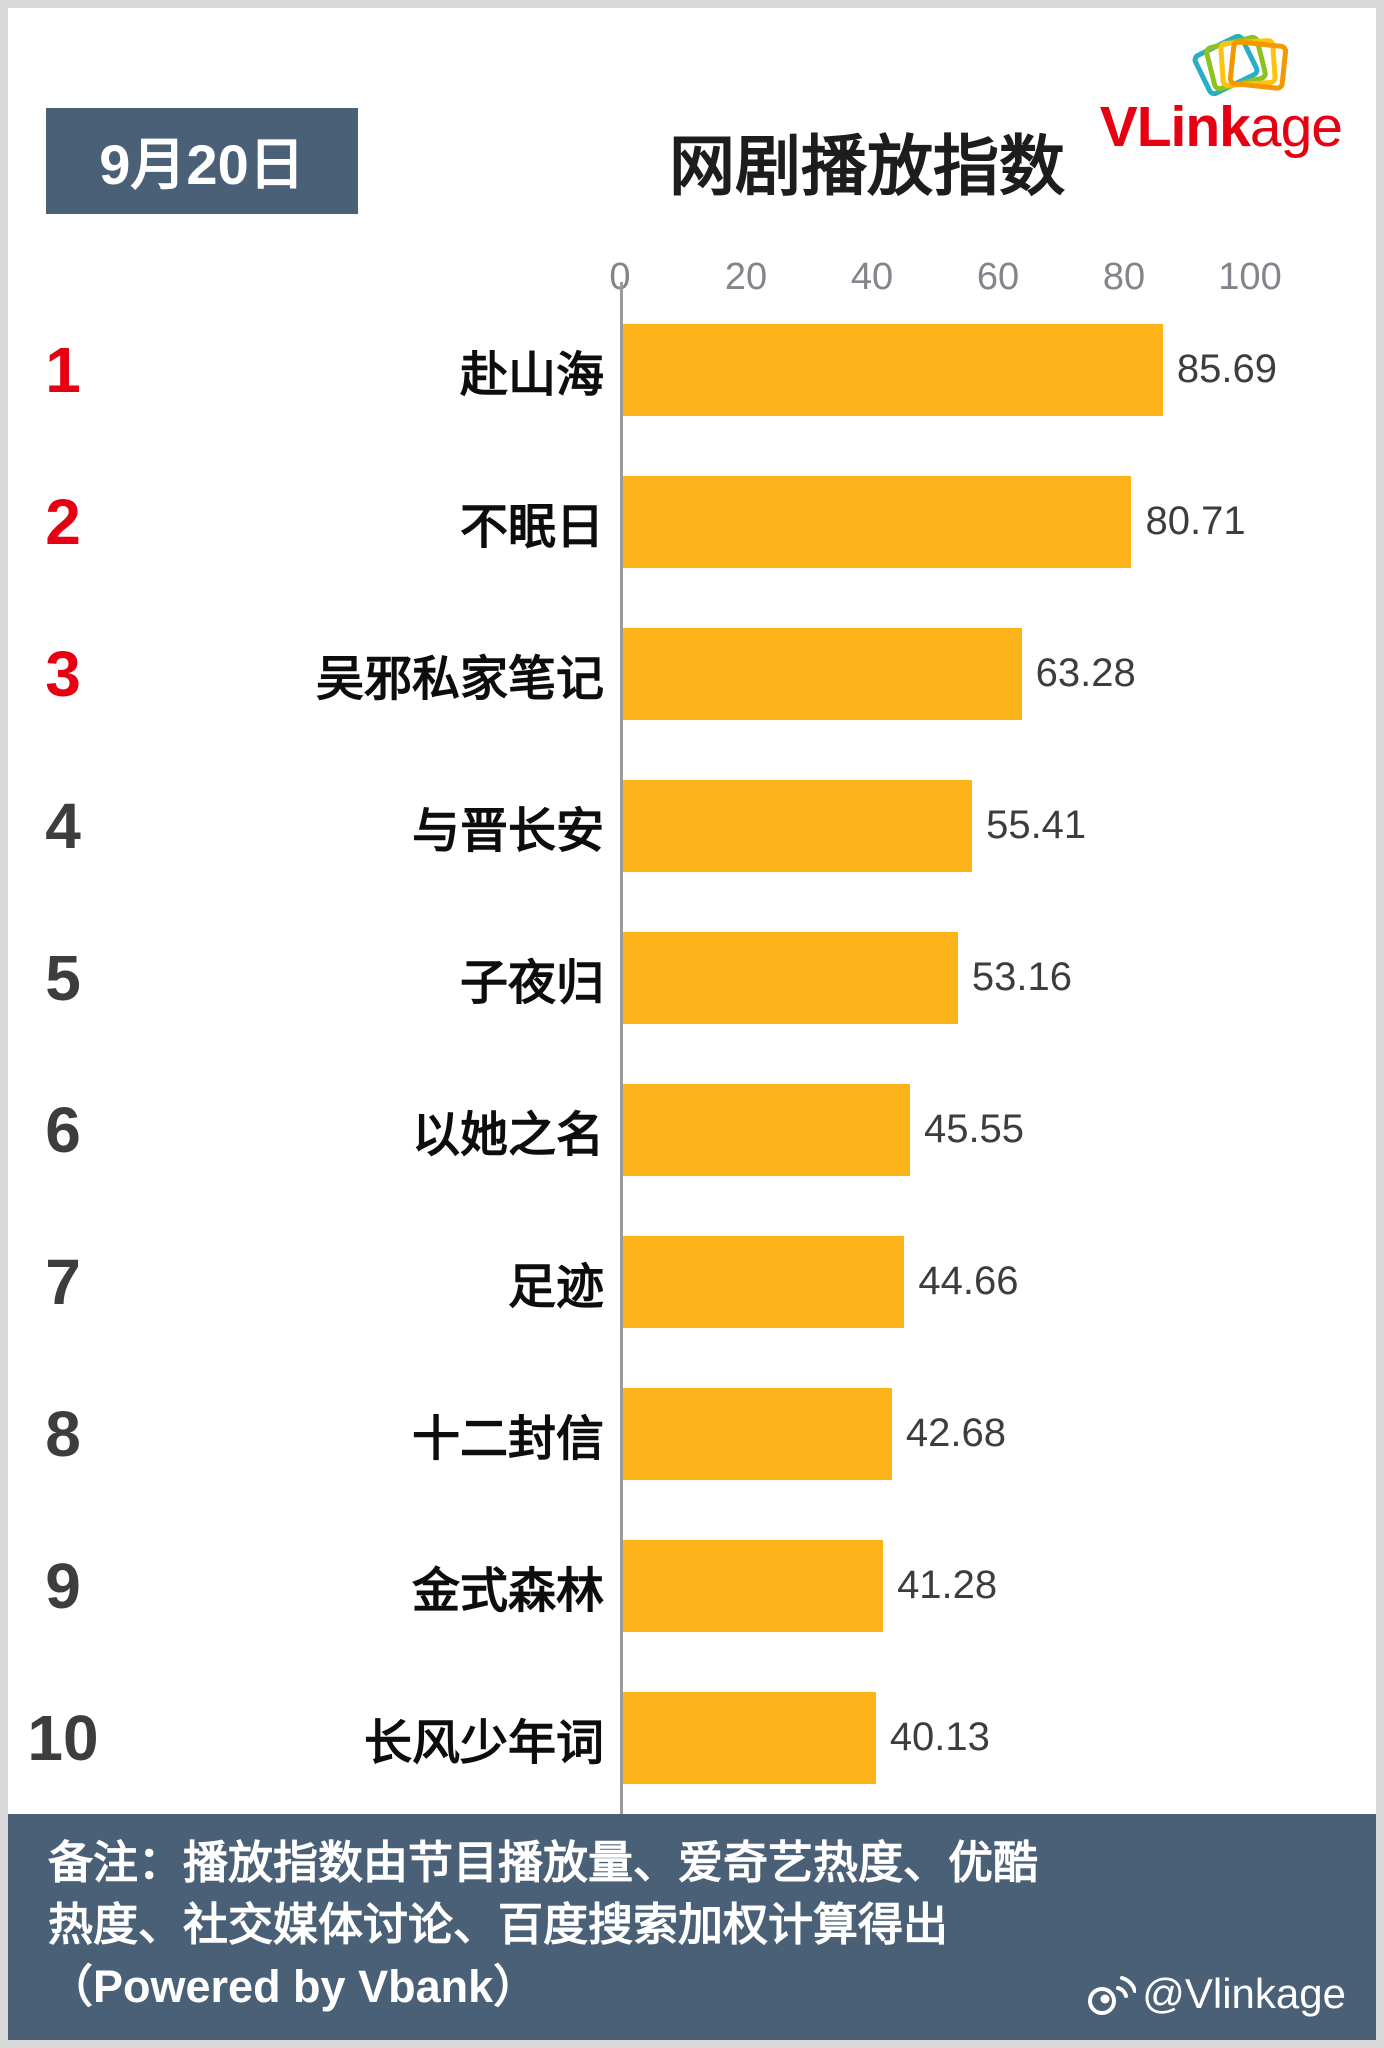 The width and height of the screenshot is (1384, 2048). Describe the element at coordinates (63, 369) in the screenshot. I see `rank-number: 1` at that location.